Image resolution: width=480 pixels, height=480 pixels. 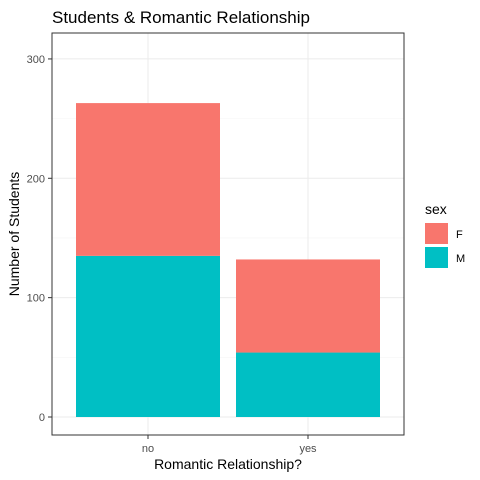 I want to click on bar-no-f, so click(x=148, y=179).